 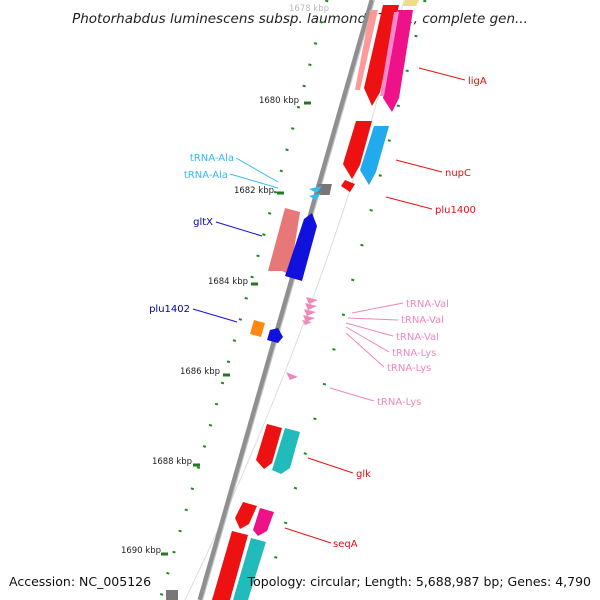 What do you see at coordinates (80, 581) in the screenshot?
I see `accession-text: Accession: NC_005126` at bounding box center [80, 581].